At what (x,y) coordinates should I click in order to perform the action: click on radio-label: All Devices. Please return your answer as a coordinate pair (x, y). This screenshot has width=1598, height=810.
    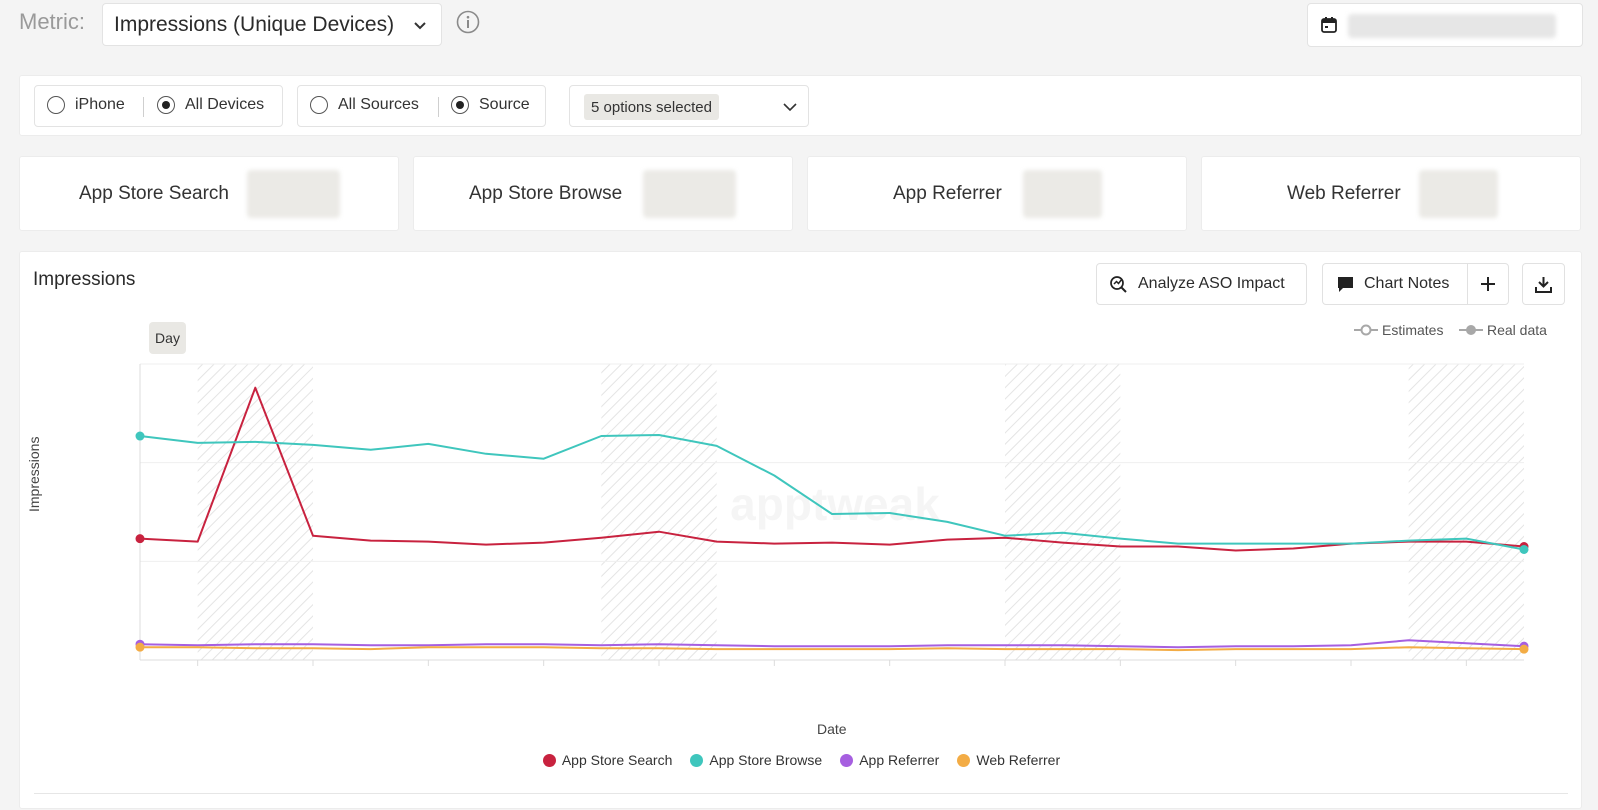
    Looking at the image, I should click on (225, 104).